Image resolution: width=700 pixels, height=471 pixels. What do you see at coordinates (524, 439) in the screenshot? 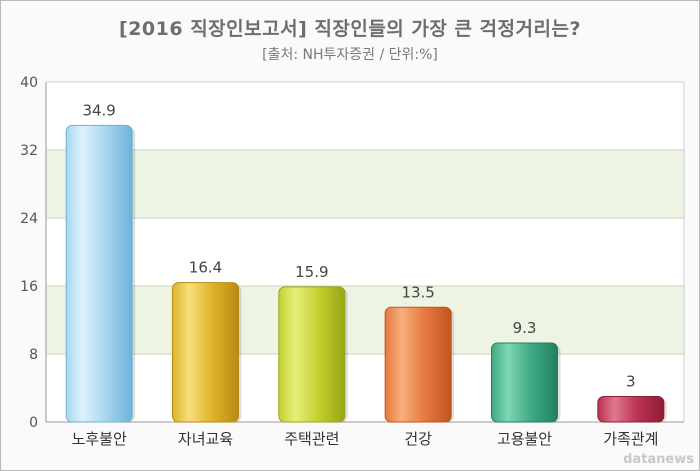
I see `x-tick-label: 고용불안` at bounding box center [524, 439].